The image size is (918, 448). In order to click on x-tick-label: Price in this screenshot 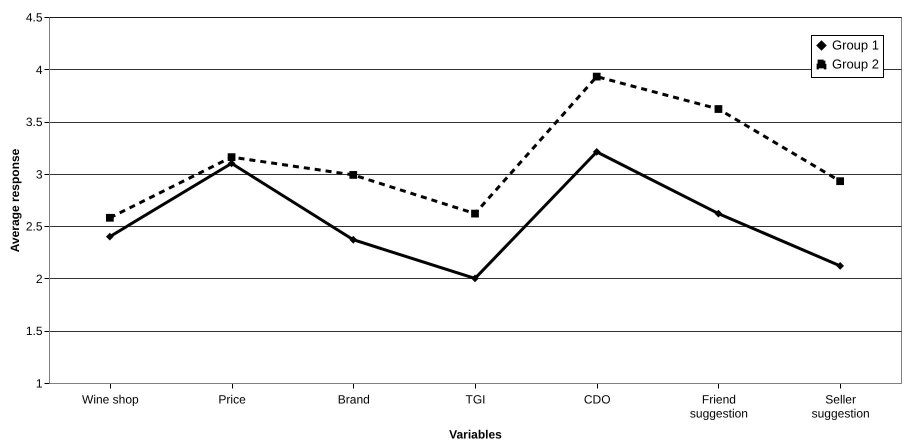, I will do `click(232, 399)`.